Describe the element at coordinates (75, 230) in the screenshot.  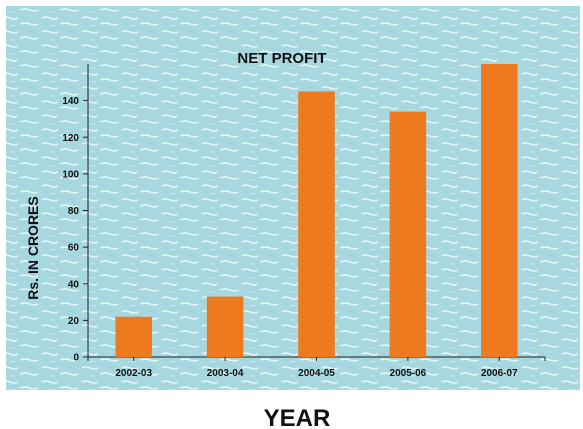
I see `y-axis-ticks: 0 20 40 60 80 100 120 140` at that location.